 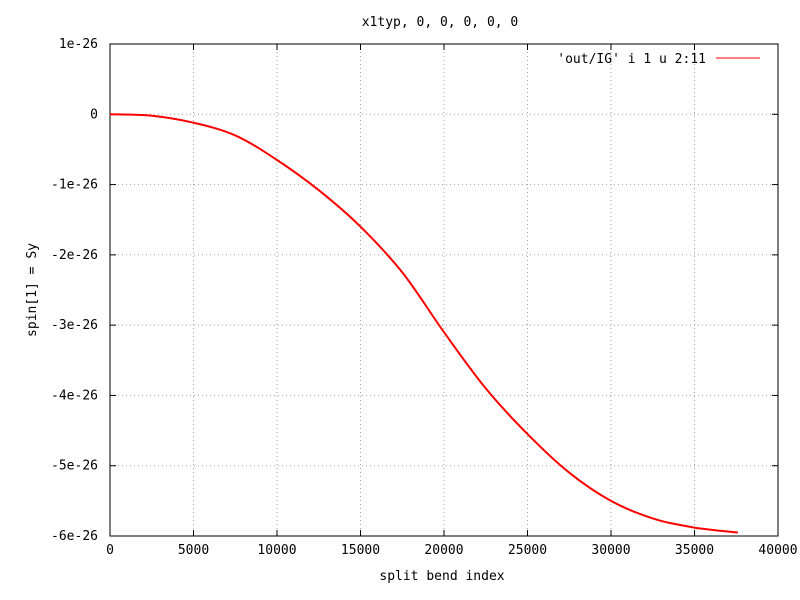 What do you see at coordinates (74, 466) in the screenshot?
I see `y-tick-label: -5e-26` at bounding box center [74, 466].